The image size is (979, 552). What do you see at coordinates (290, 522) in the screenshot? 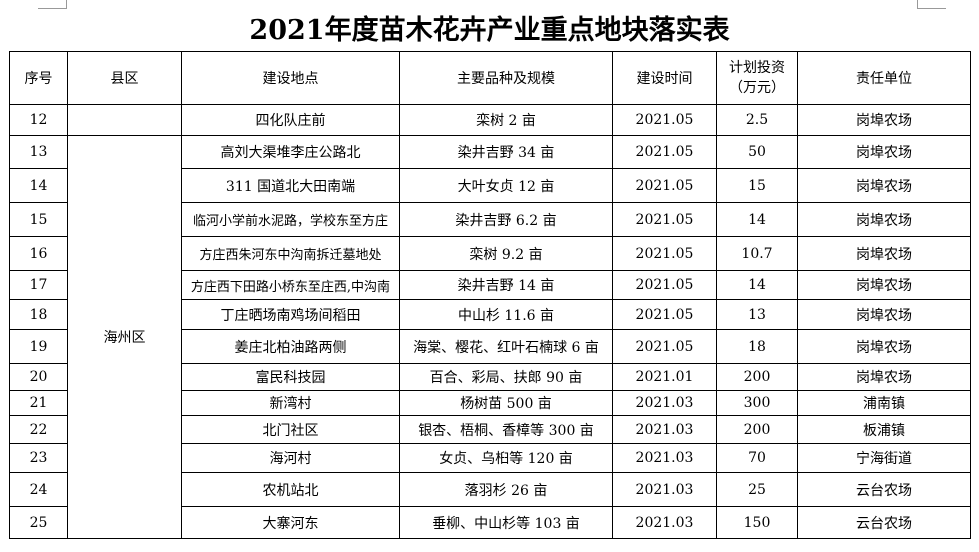
I see `cell-location: 大寨河东` at bounding box center [290, 522].